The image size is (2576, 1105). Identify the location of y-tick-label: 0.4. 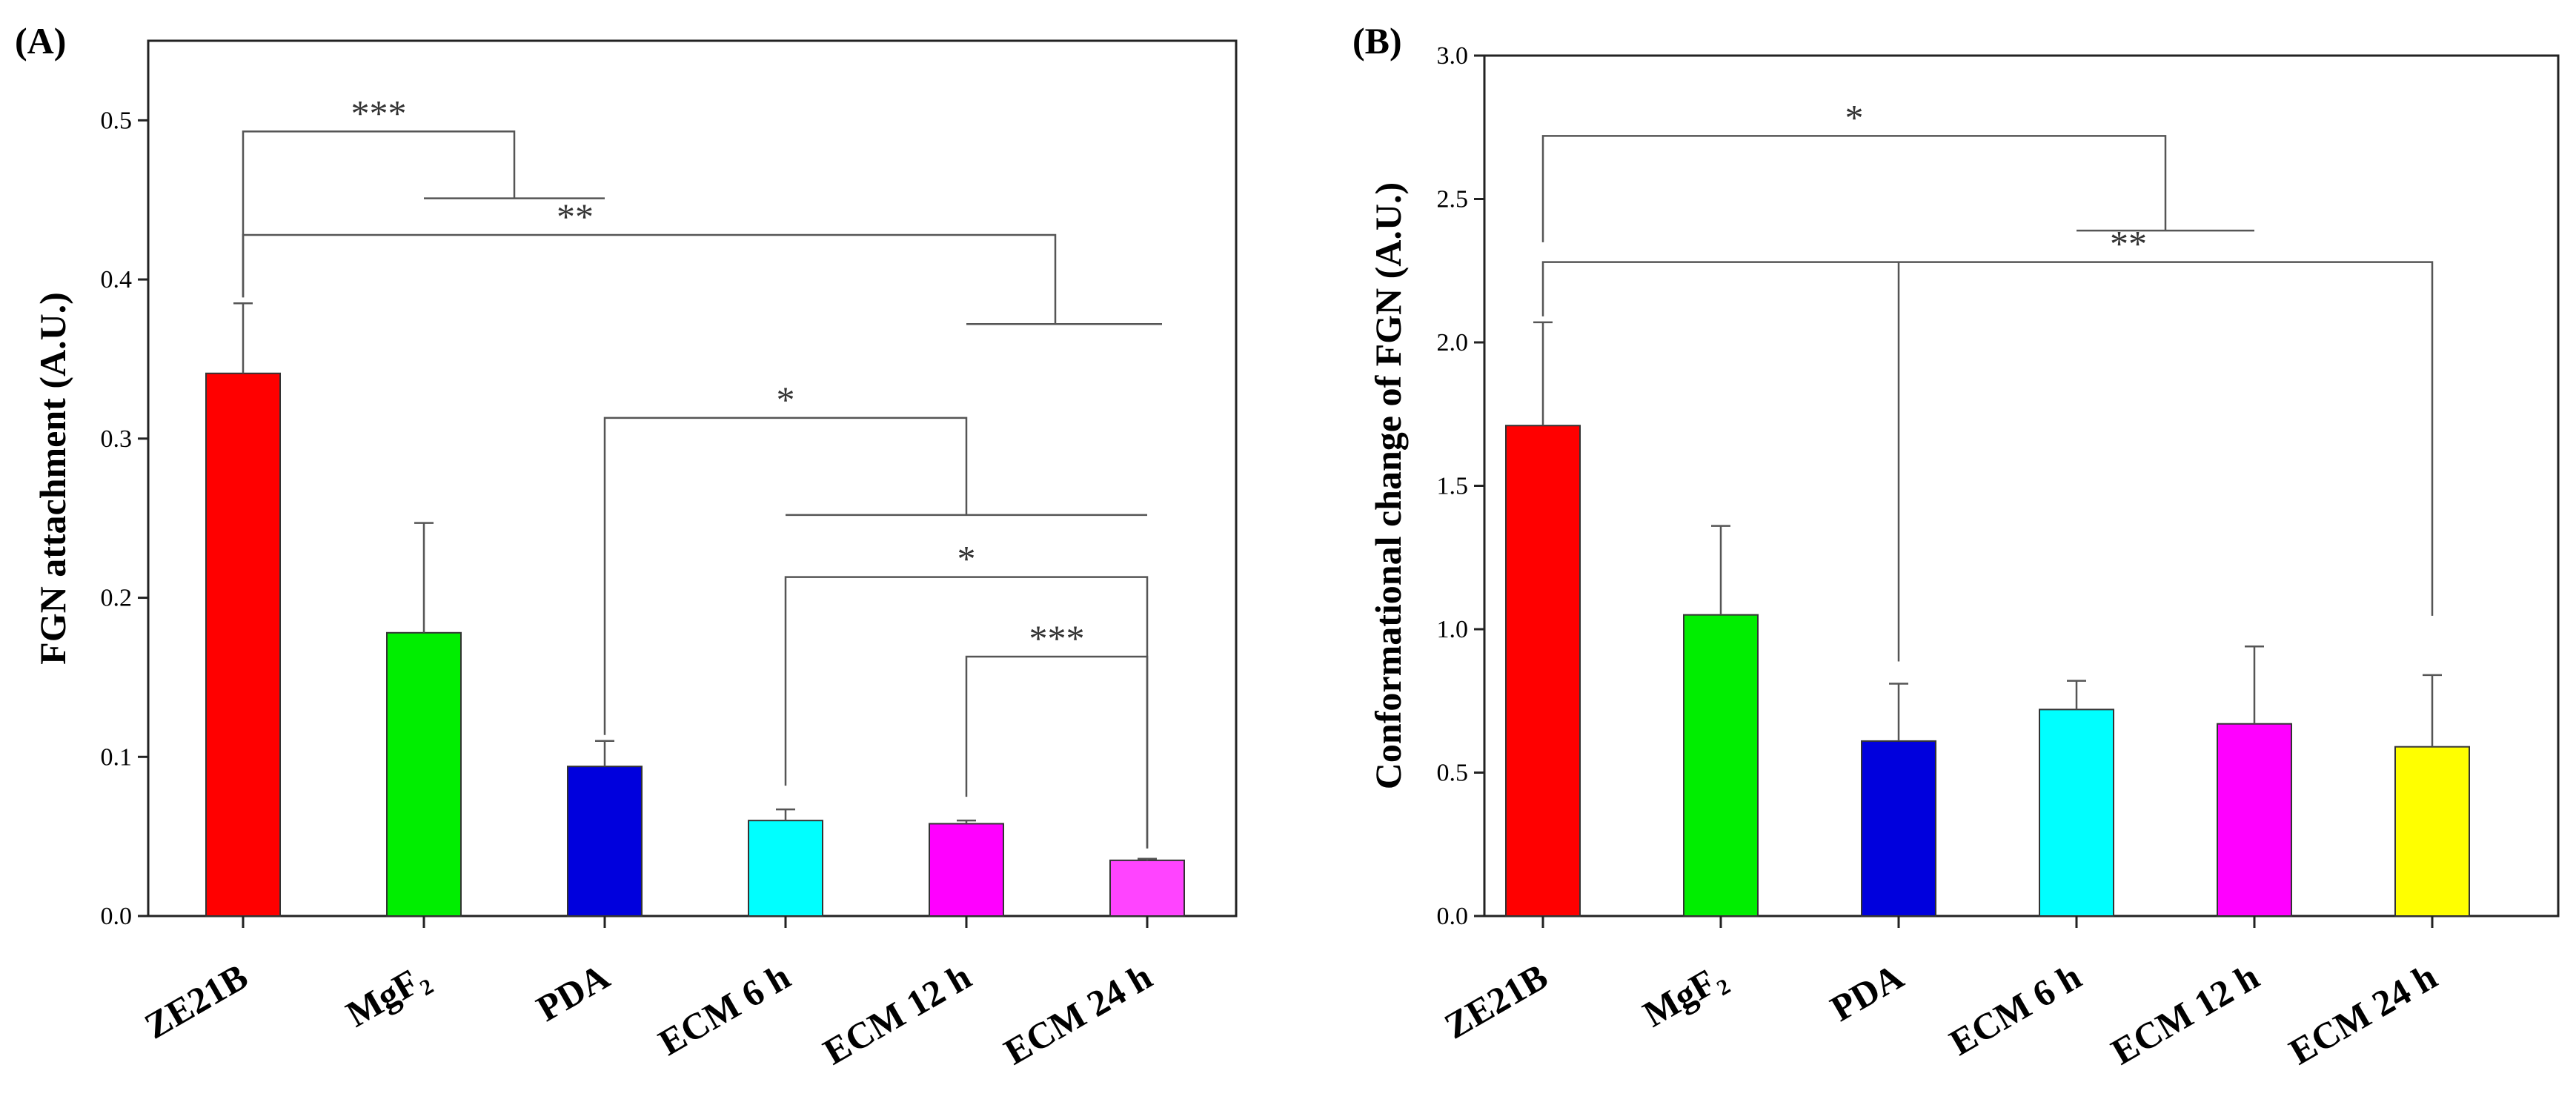
(117, 280).